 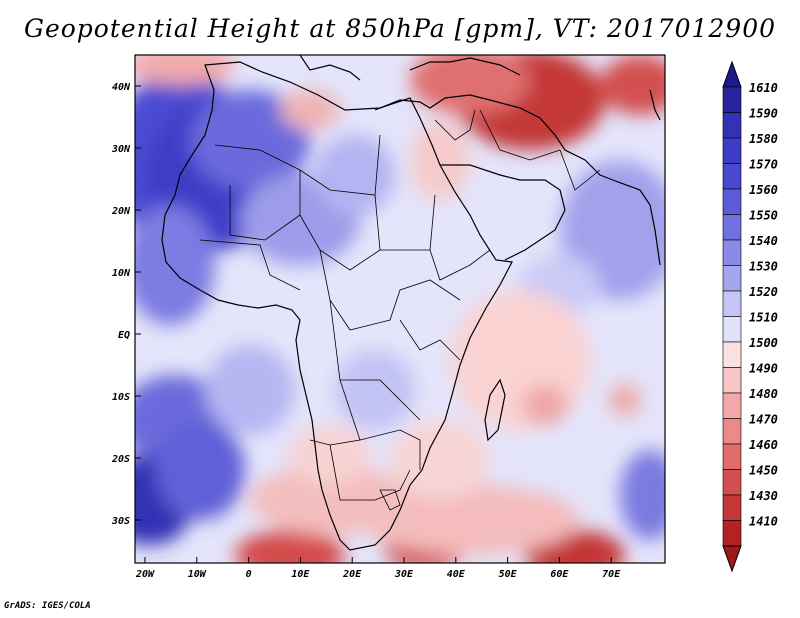 What do you see at coordinates (249, 574) in the screenshot?
I see `lon-label: 0` at bounding box center [249, 574].